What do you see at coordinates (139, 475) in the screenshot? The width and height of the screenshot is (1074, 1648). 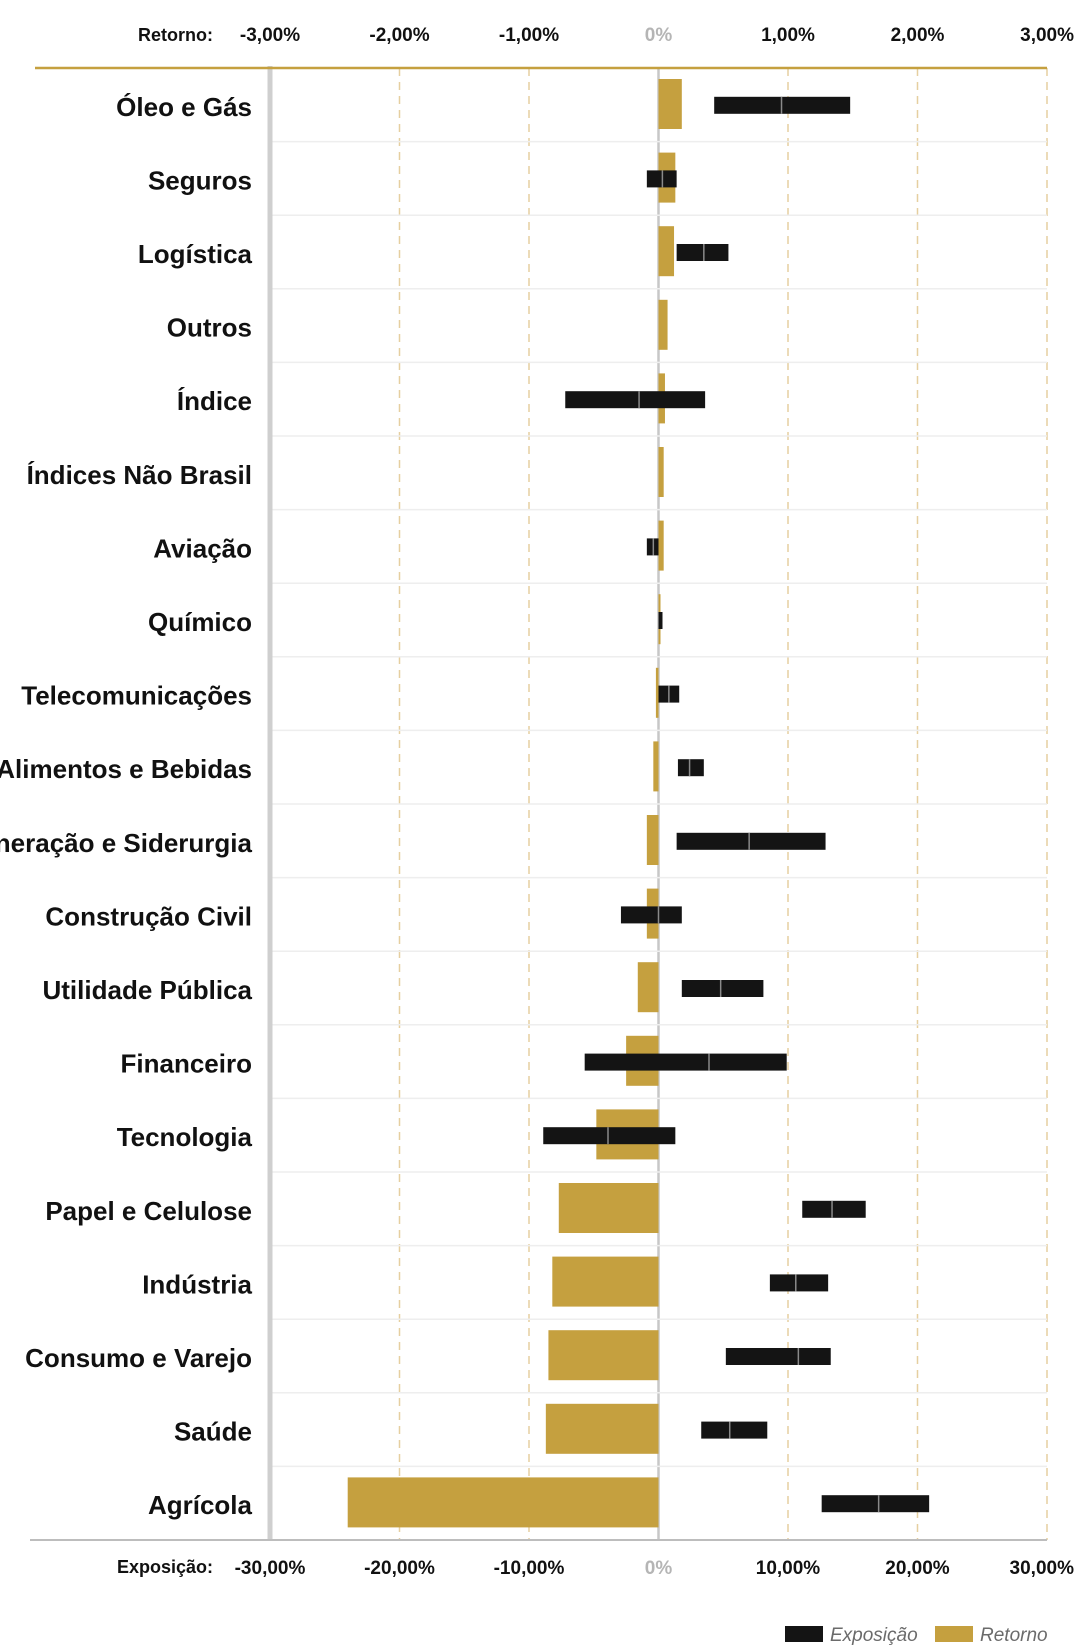 I see `category-label: Índices Não Brasil` at bounding box center [139, 475].